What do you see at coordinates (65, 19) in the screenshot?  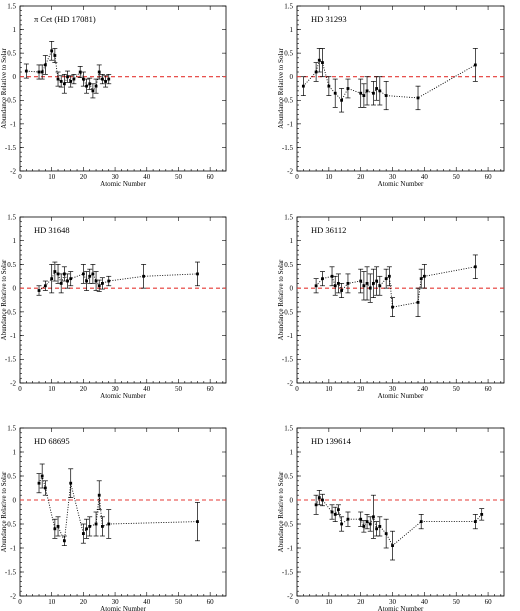 I see `panel-title: π Cet (HD 17081)` at bounding box center [65, 19].